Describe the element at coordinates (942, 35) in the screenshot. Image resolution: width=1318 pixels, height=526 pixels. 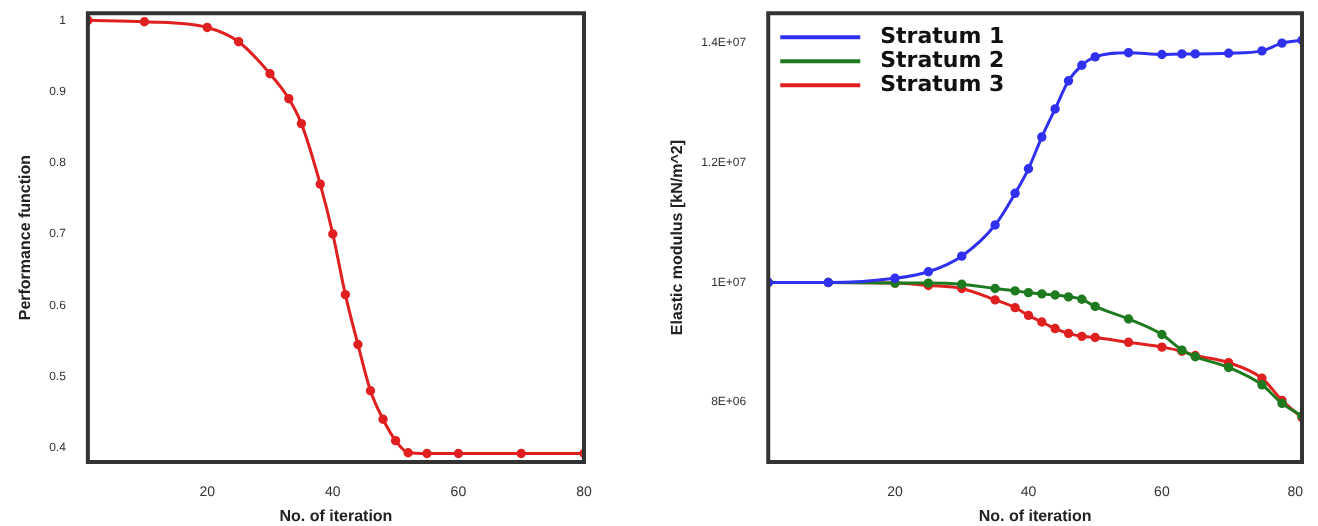
I see `legend-label: Stratum 1` at that location.